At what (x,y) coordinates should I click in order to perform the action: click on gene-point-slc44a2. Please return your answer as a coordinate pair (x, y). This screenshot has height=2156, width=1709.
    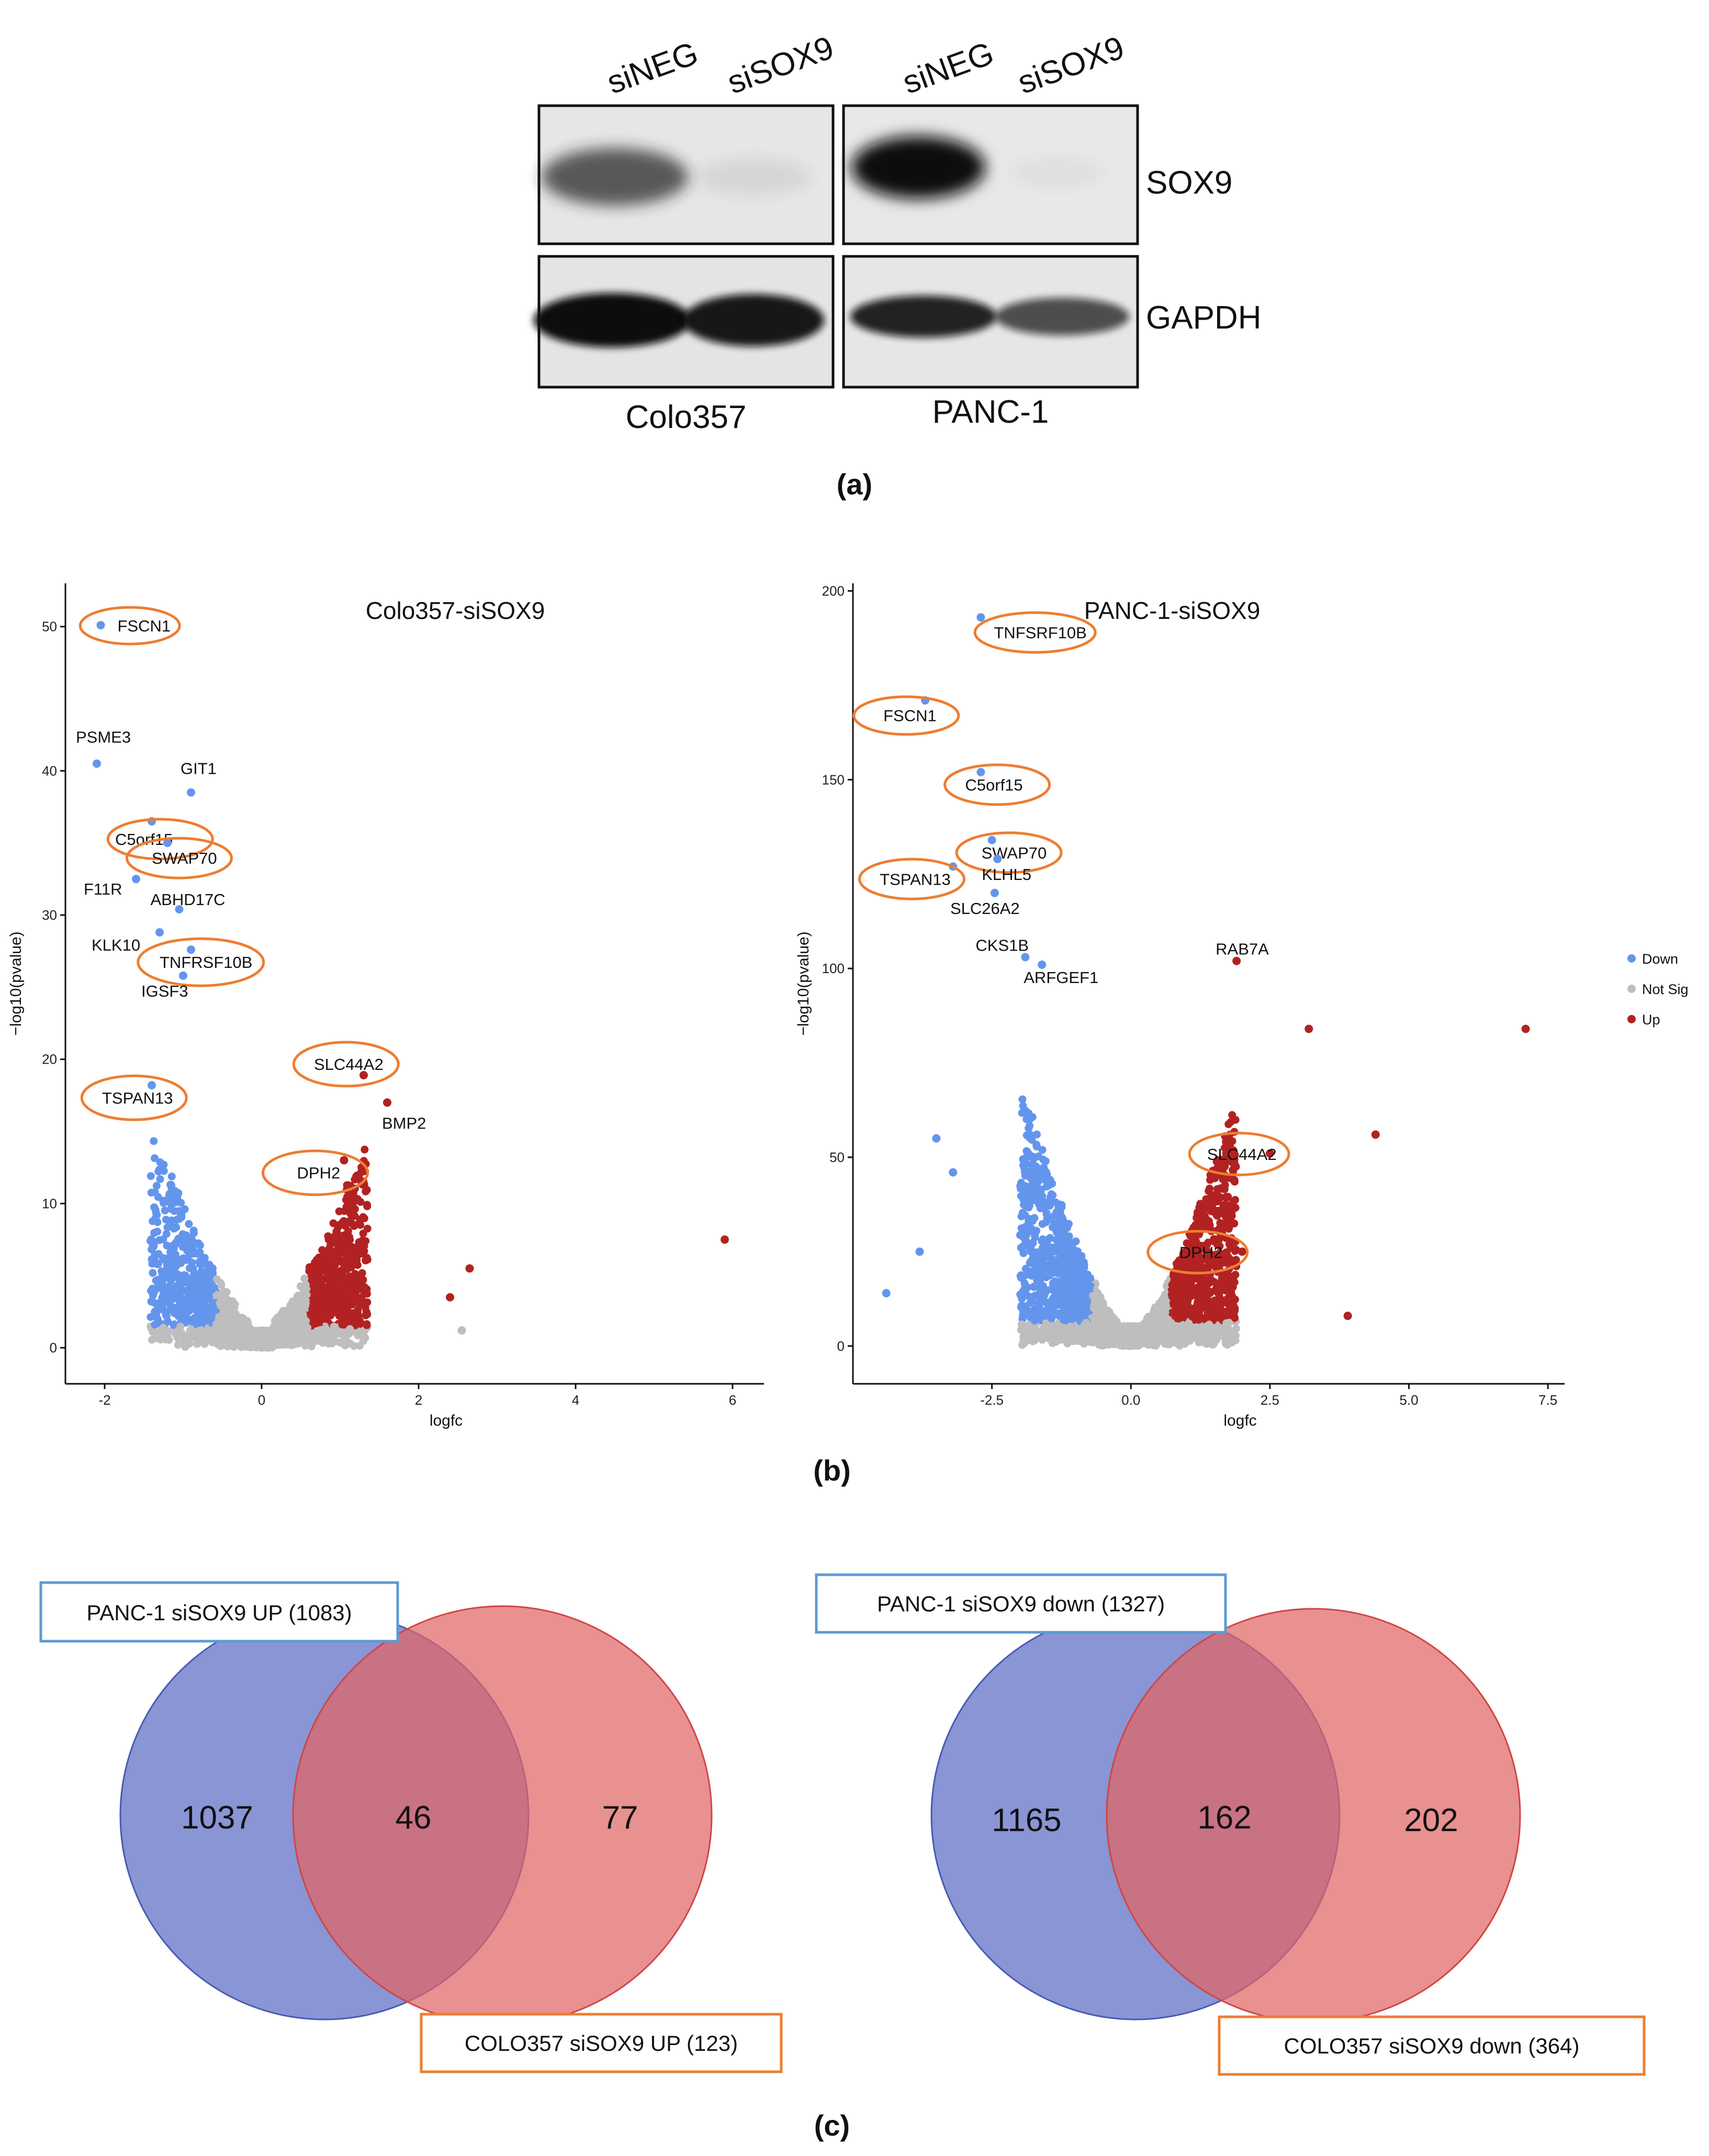
    Looking at the image, I should click on (363, 1075).